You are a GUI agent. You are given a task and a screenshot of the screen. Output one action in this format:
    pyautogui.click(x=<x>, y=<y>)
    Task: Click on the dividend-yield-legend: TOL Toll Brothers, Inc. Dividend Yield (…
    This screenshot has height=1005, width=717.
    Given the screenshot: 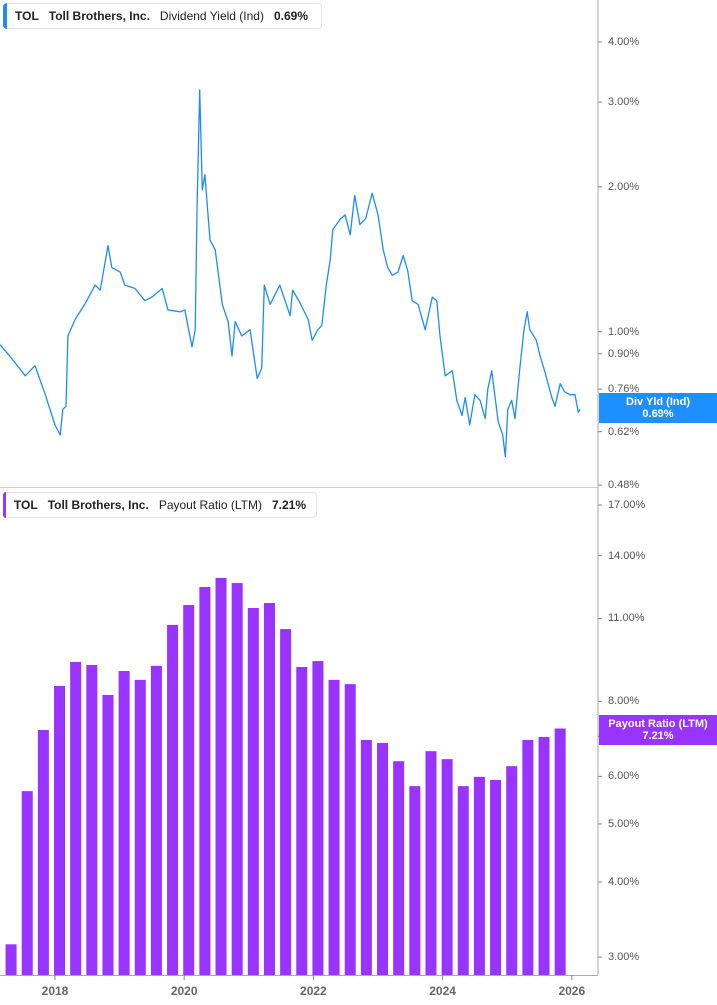 What is the action you would take?
    pyautogui.click(x=162, y=16)
    